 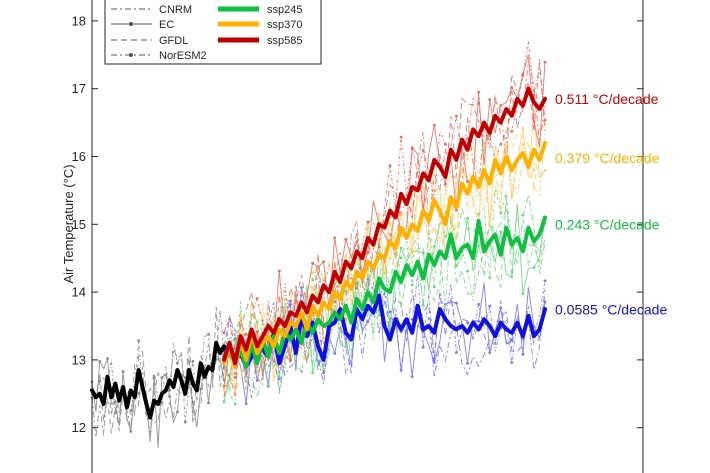 What do you see at coordinates (173, 41) in the screenshot?
I see `legend-label-gfdl: GFDL` at bounding box center [173, 41].